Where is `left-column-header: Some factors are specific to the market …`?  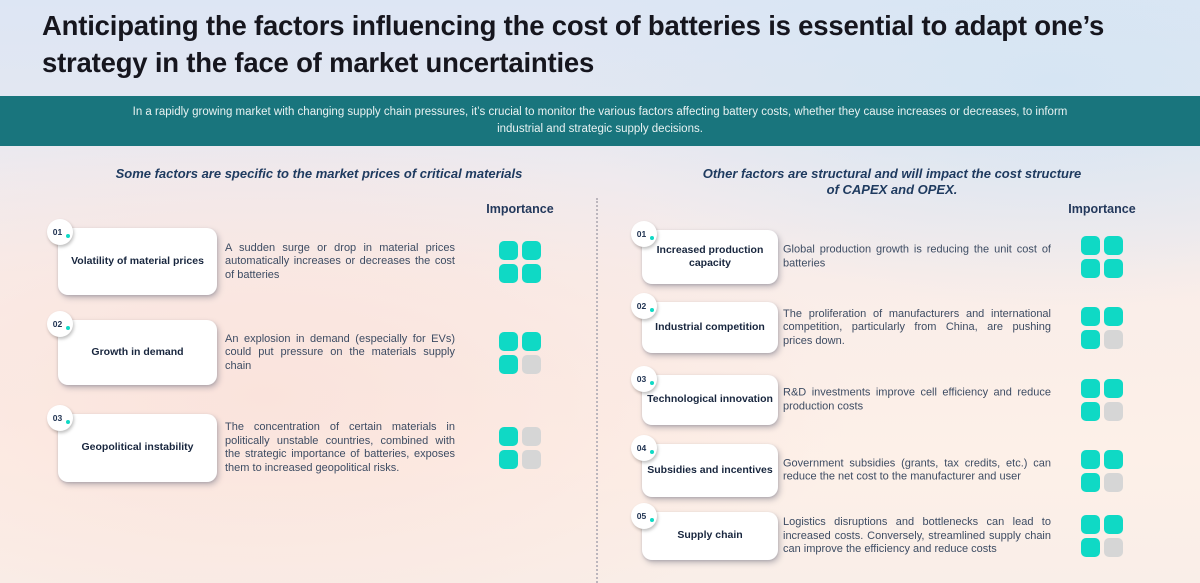
left-column-header: Some factors are specific to the market … is located at coordinates (319, 173).